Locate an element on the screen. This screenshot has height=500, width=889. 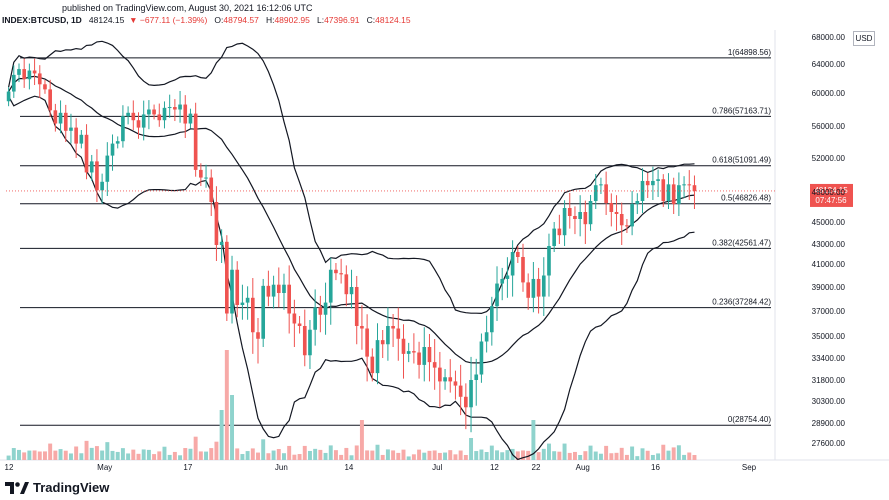
tradingview-brand: TradingView is located at coordinates (71, 487).